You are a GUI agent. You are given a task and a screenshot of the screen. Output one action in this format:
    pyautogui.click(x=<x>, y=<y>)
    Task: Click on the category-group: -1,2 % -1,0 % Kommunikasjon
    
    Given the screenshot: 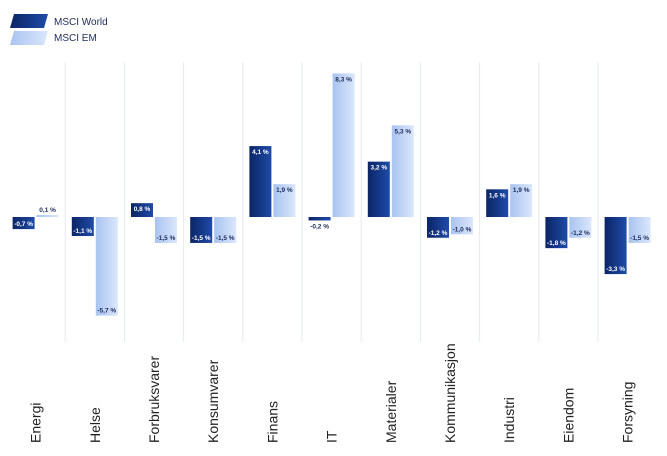 What is the action you would take?
    pyautogui.click(x=450, y=330)
    